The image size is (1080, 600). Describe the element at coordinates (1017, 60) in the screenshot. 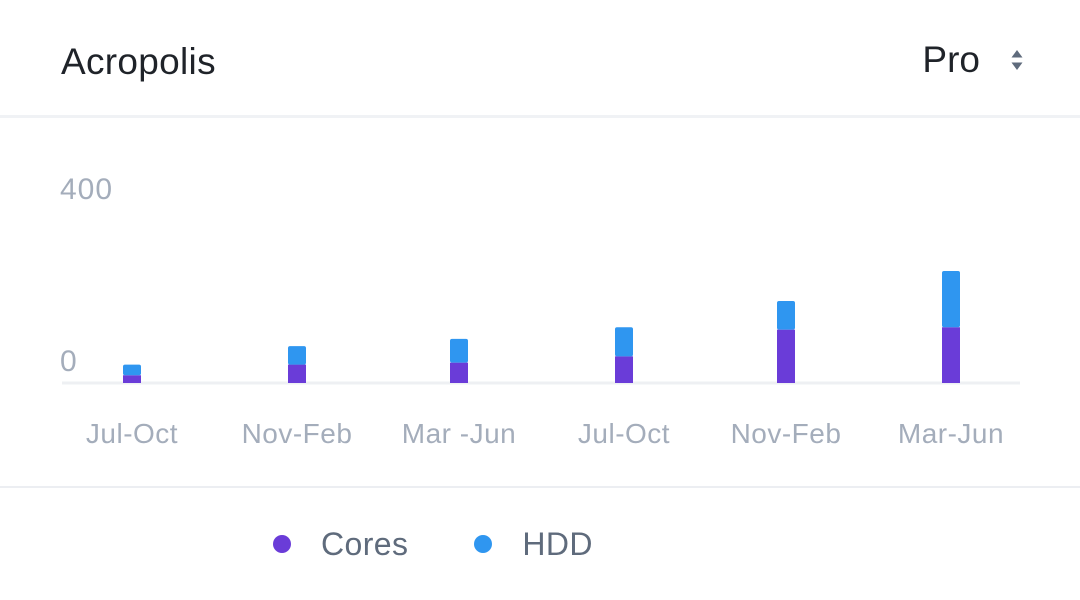

I see `sort-arrows-icon` at that location.